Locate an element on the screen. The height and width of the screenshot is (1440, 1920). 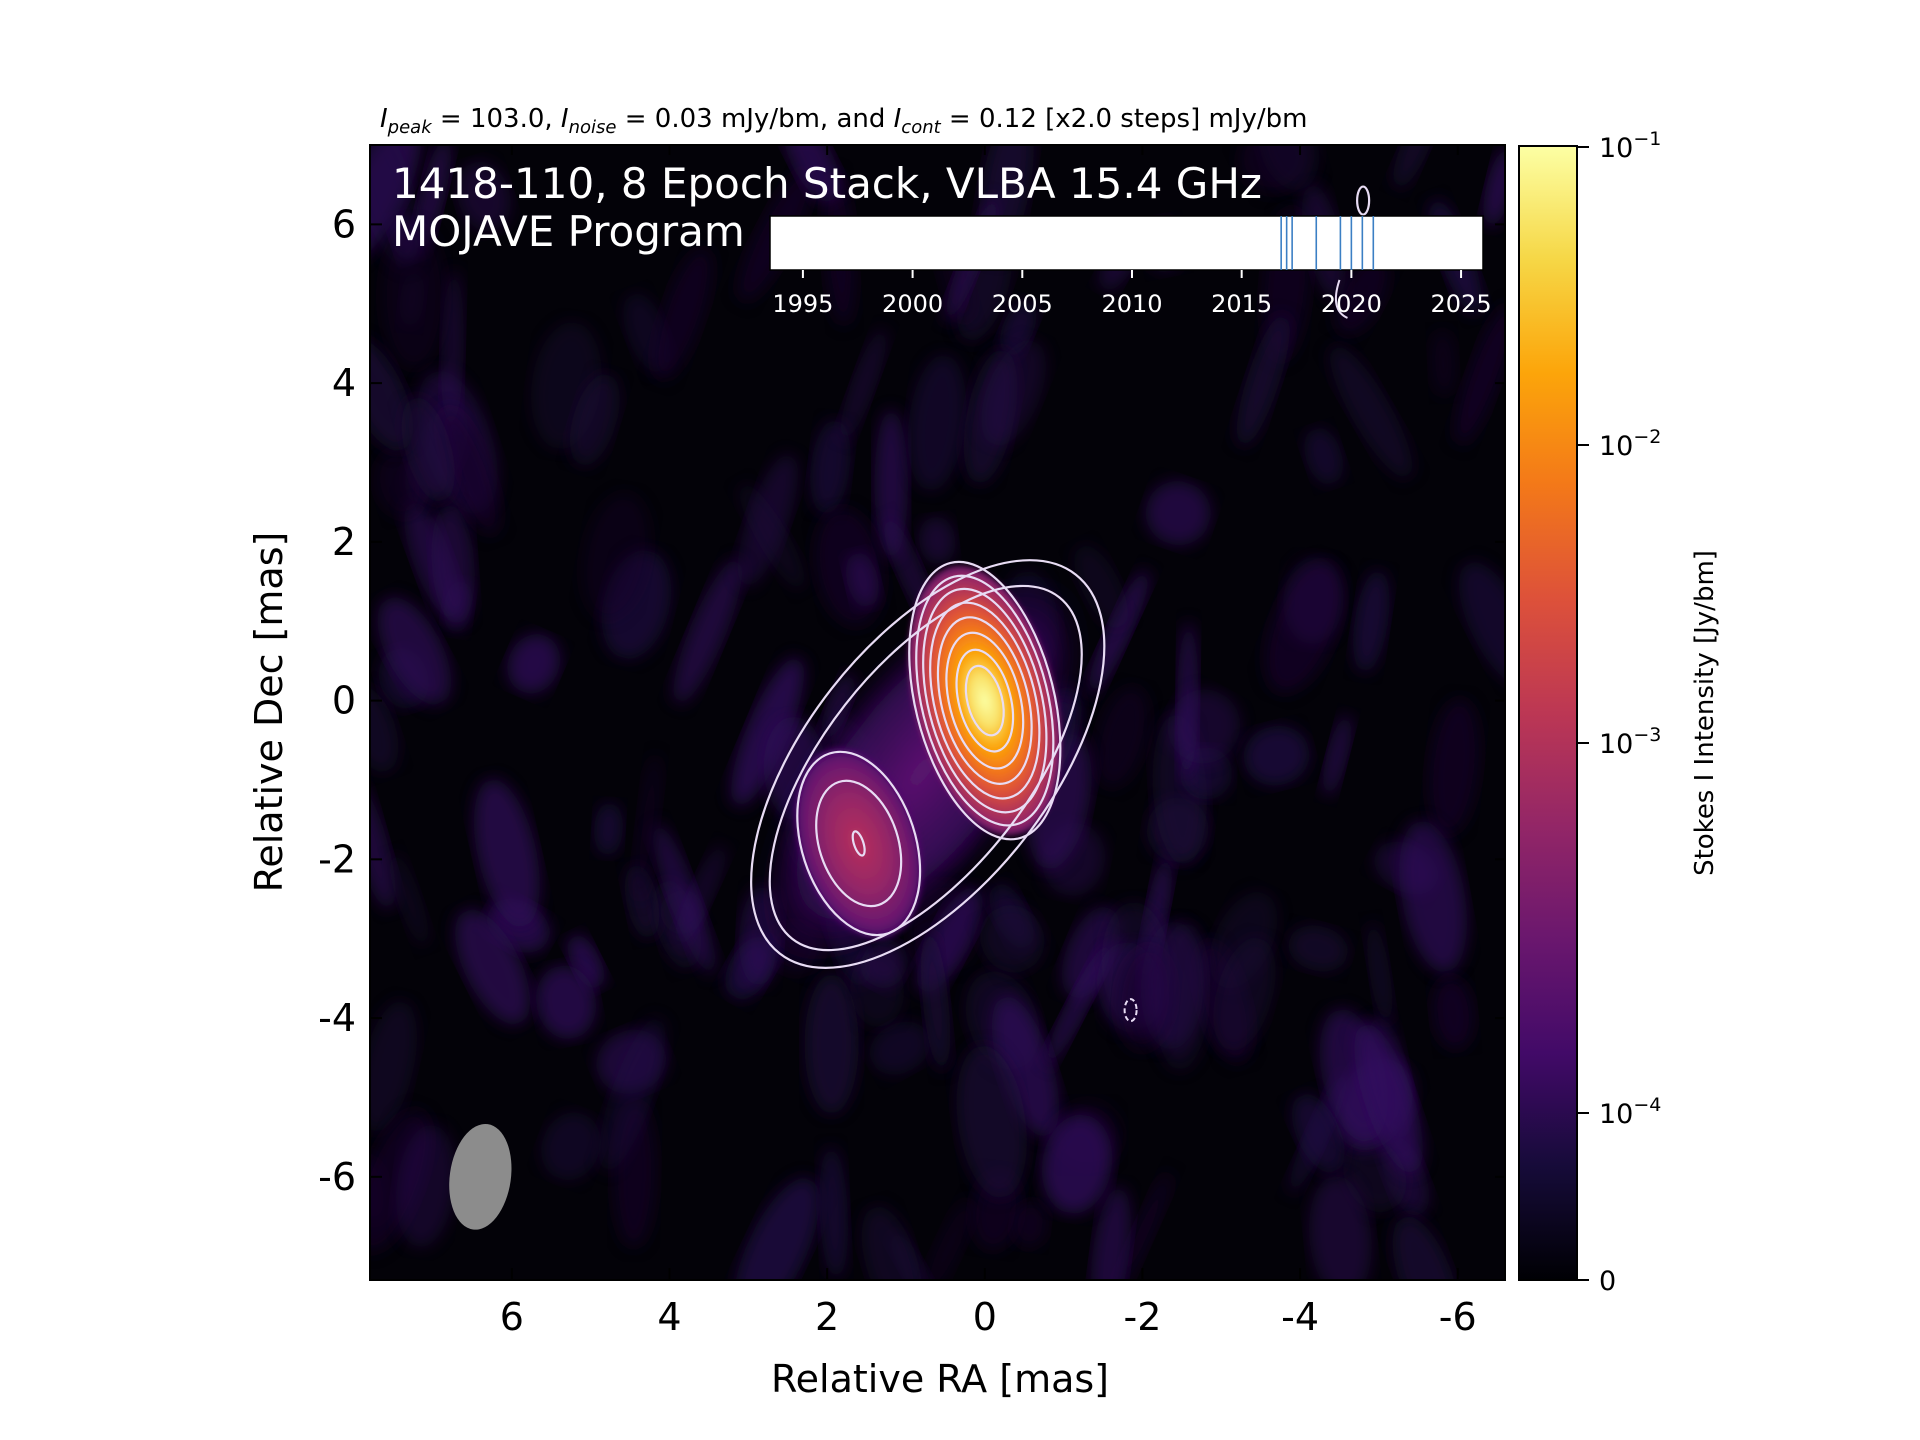
y-tick-label: 0 is located at coordinates (344, 701).